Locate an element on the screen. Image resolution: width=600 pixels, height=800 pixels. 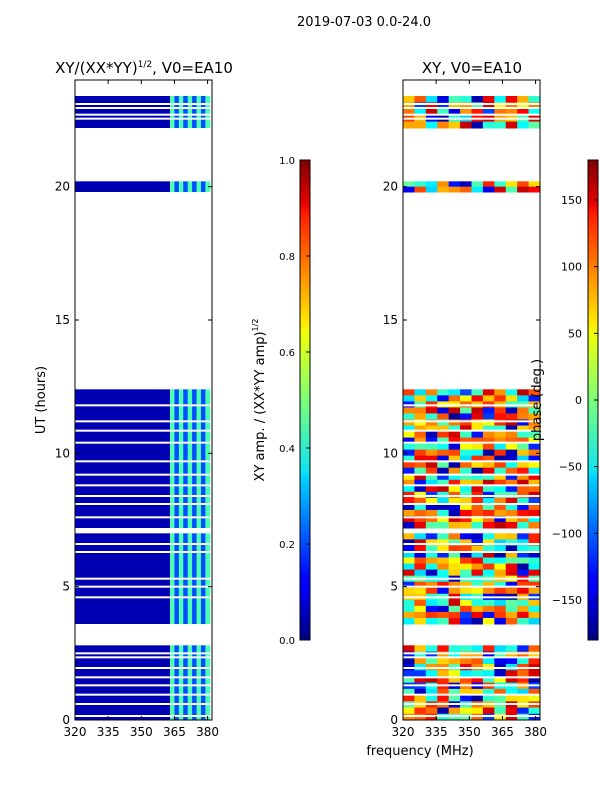
figure-title: 2019-07-03 0.0-24.0 is located at coordinates (364, 22).